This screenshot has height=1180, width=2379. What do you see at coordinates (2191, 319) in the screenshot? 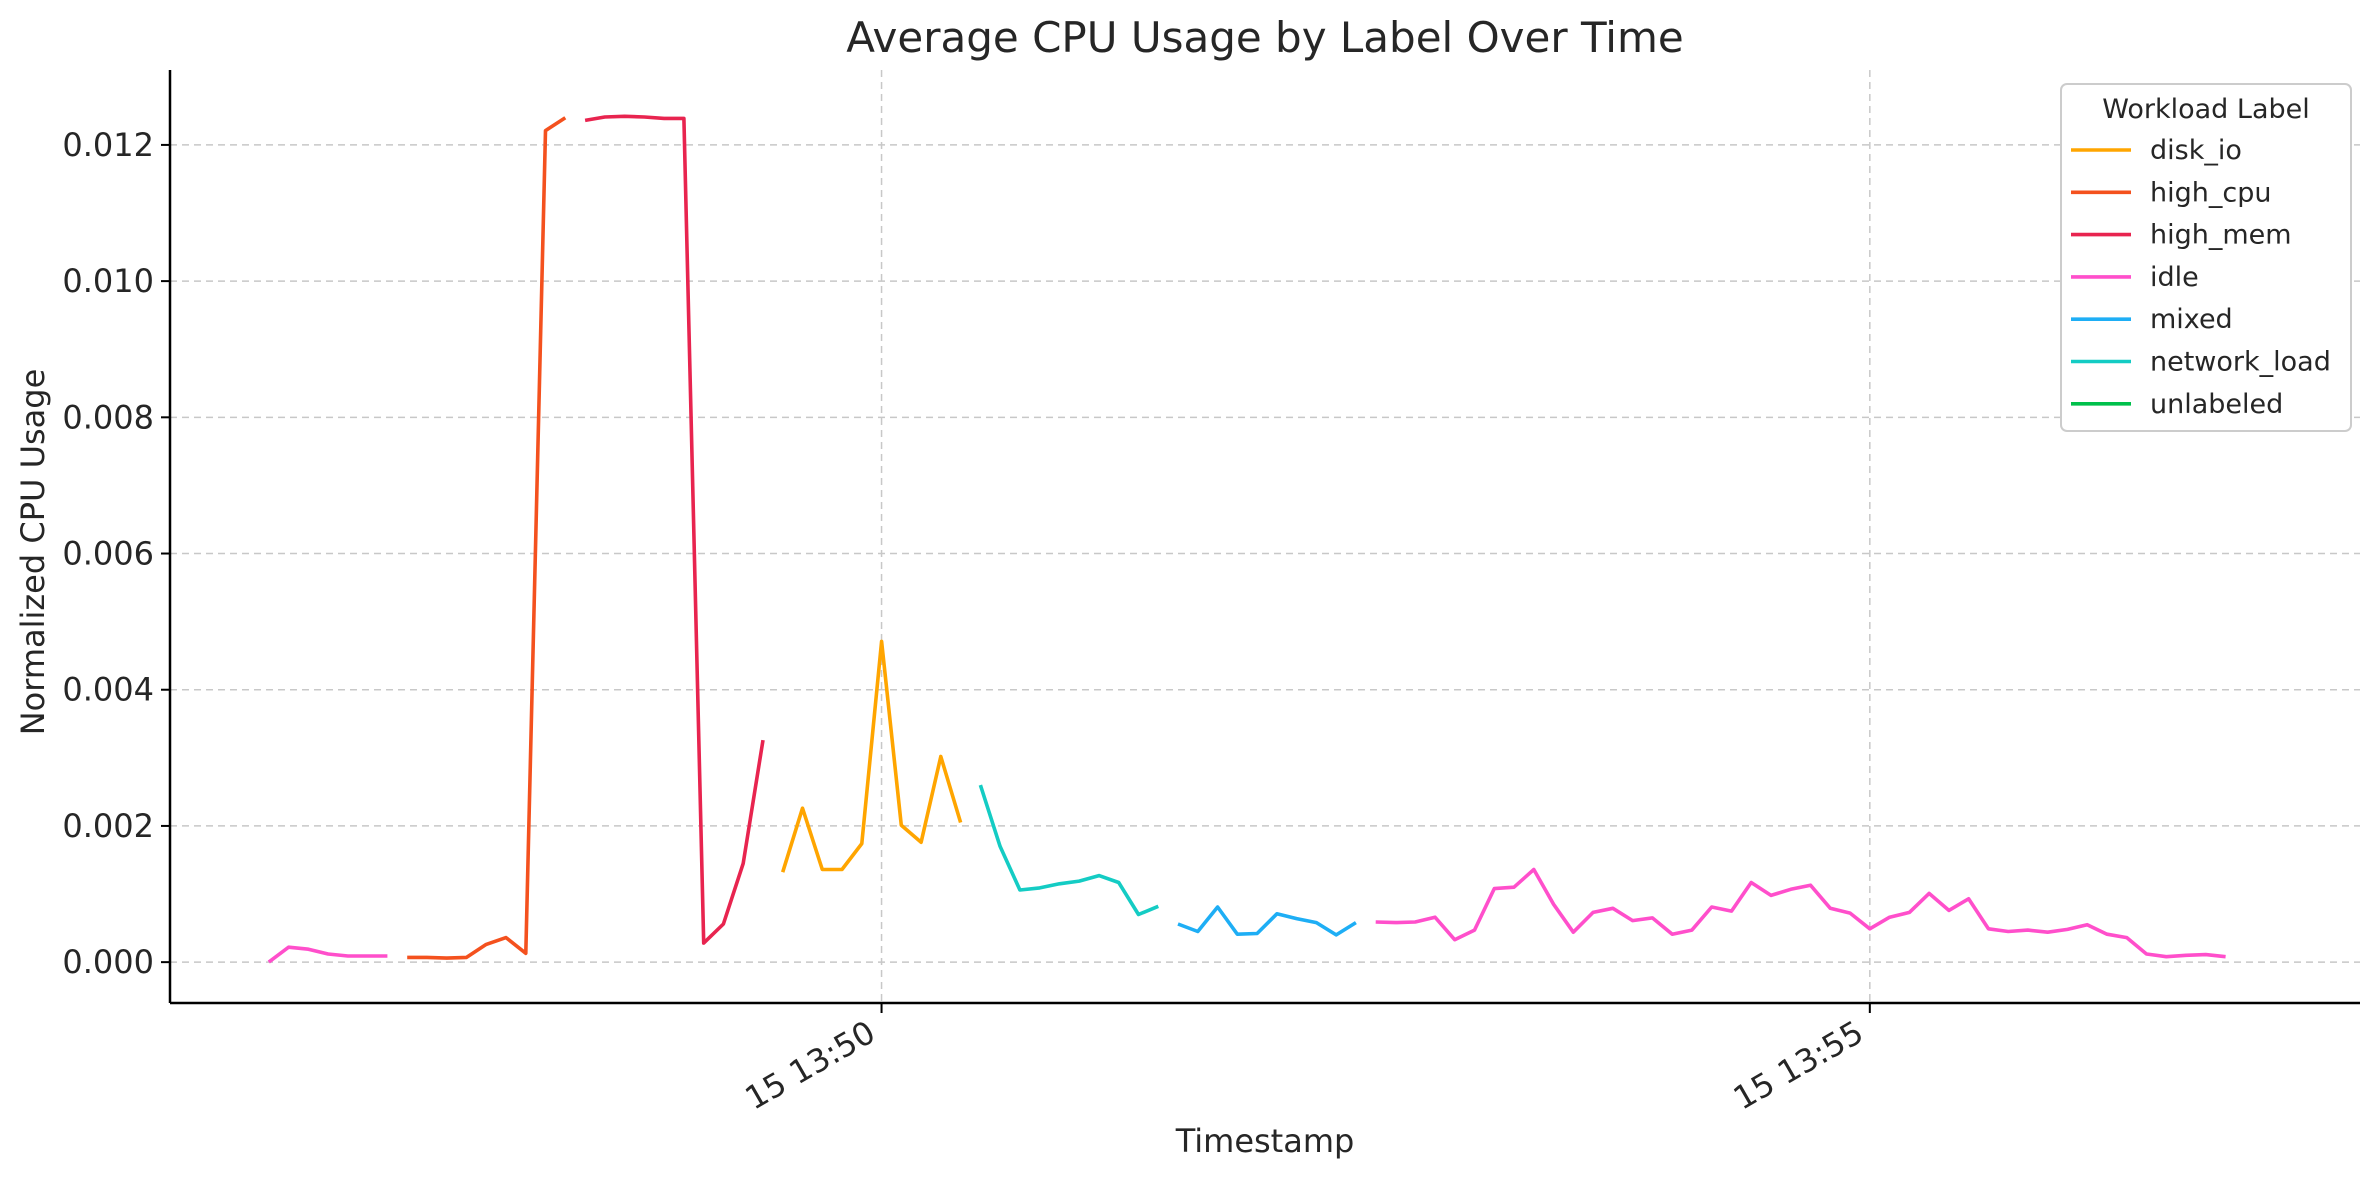
I see `legend-label-mixed: mixed` at bounding box center [2191, 319].